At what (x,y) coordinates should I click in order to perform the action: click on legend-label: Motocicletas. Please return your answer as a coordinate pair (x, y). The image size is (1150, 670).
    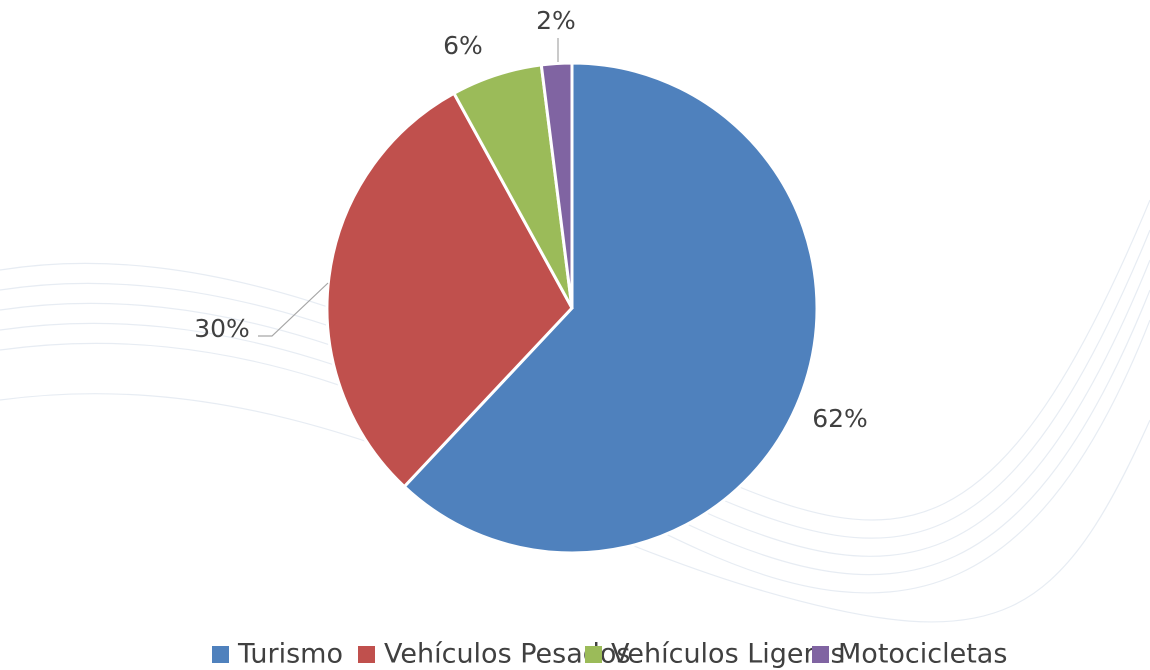
    Looking at the image, I should click on (922, 654).